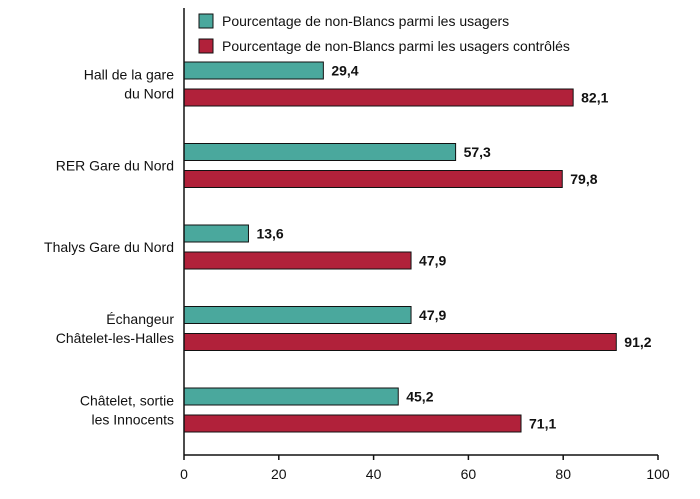  I want to click on category-label-3: Thalys Gare du Nord, so click(109, 247).